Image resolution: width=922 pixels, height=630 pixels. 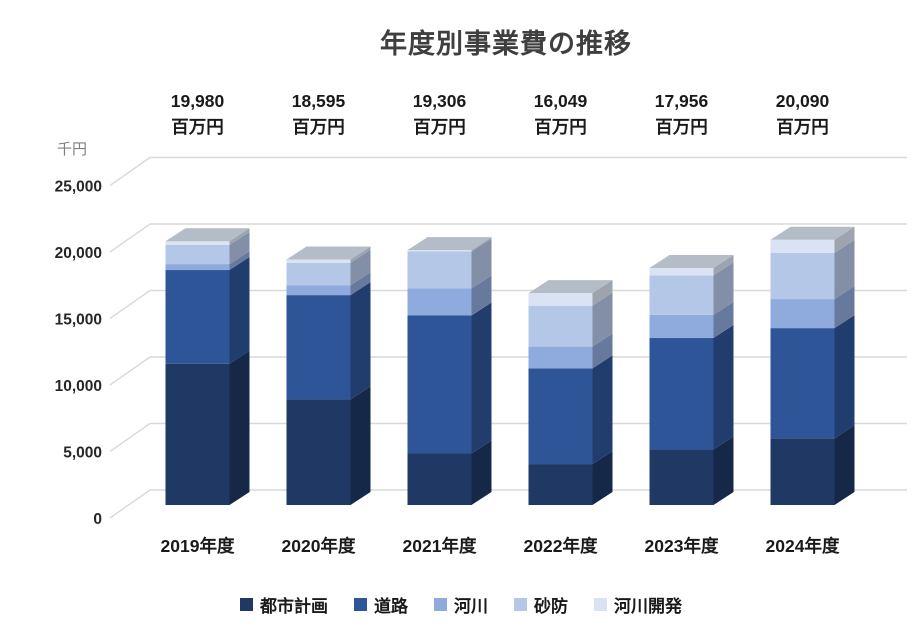 I want to click on x-axis-label: 2020年度, so click(x=318, y=546).